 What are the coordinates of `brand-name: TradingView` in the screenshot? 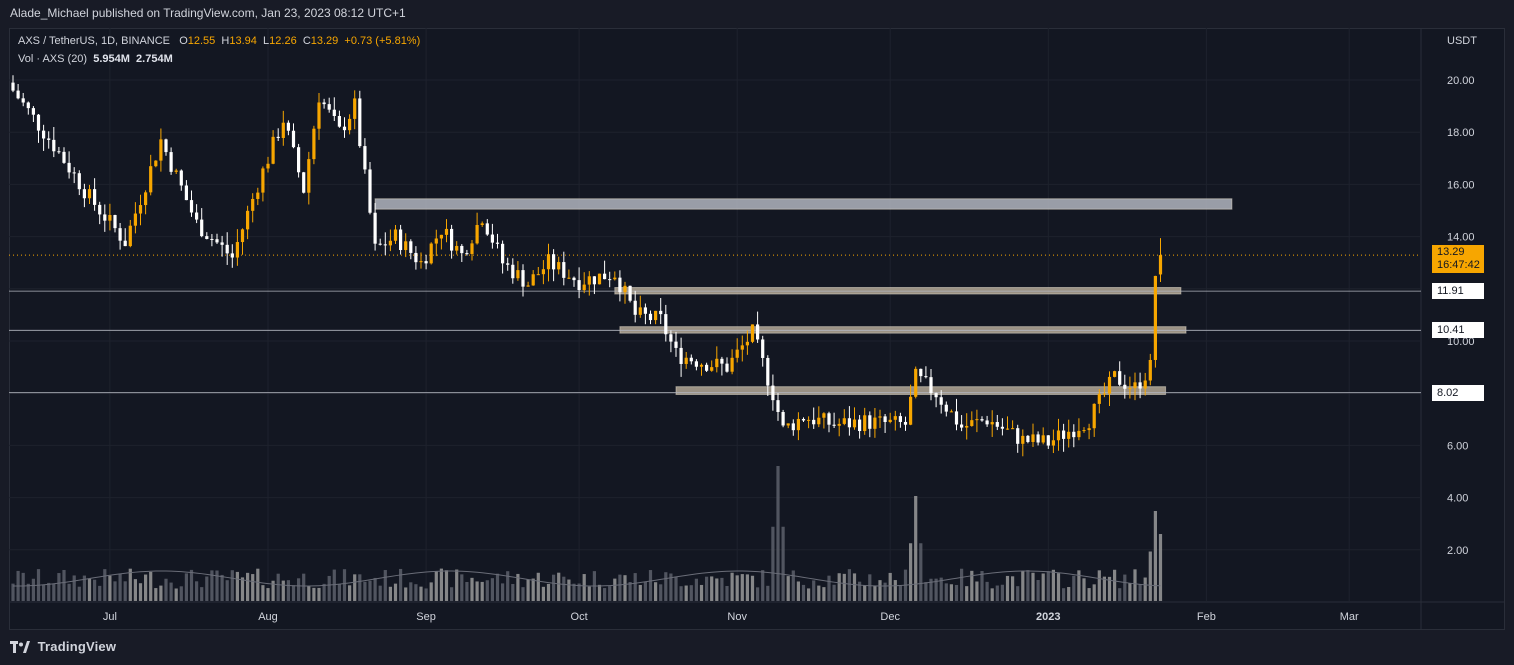 It's located at (77, 647).